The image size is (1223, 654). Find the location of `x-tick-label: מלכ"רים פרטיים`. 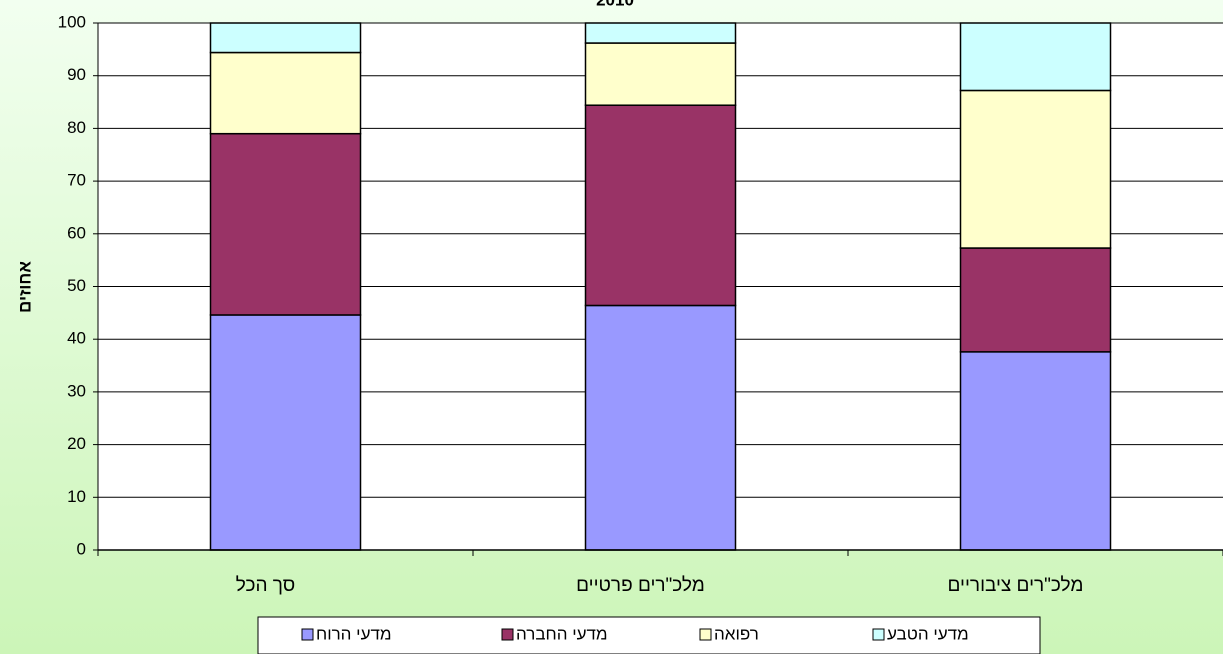

x-tick-label: מלכ"רים פרטיים is located at coordinates (640, 585).